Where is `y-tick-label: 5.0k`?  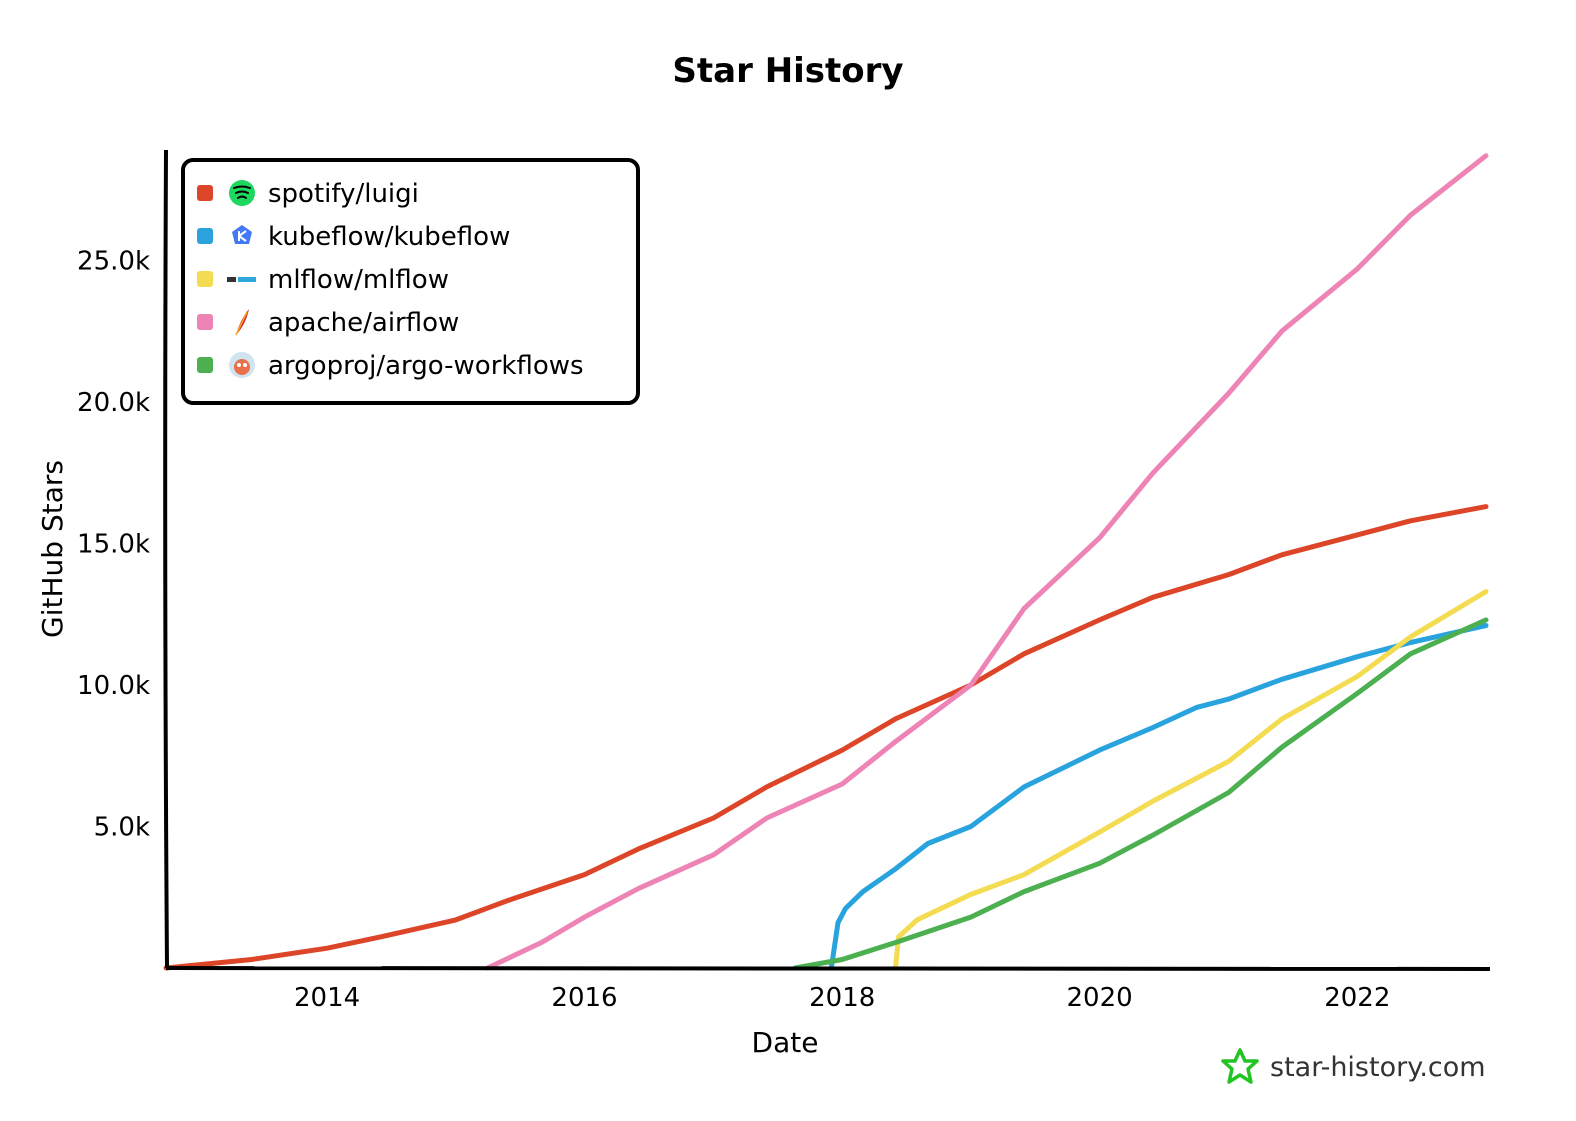
y-tick-label: 5.0k is located at coordinates (122, 828).